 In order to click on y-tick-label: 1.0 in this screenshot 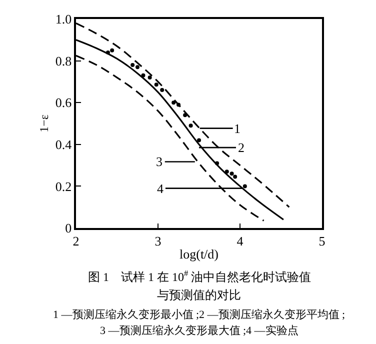, I will do `click(63, 19)`.